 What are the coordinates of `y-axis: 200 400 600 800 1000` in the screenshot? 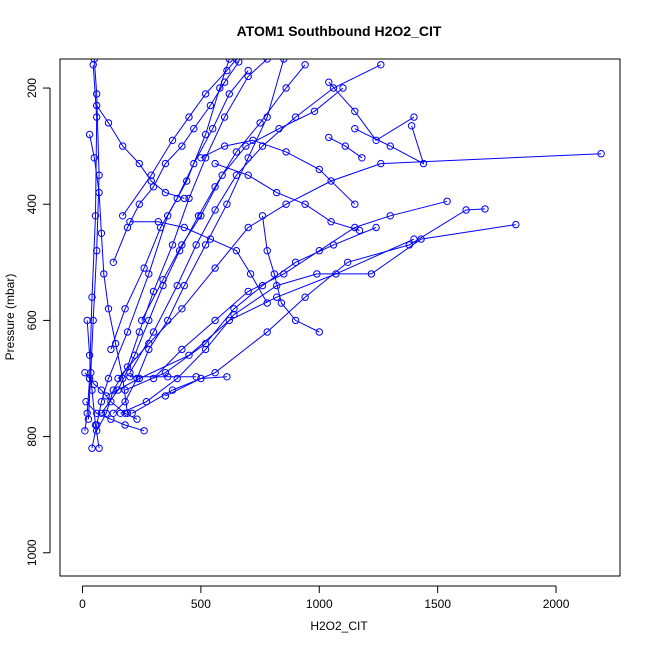 It's located at (38, 322).